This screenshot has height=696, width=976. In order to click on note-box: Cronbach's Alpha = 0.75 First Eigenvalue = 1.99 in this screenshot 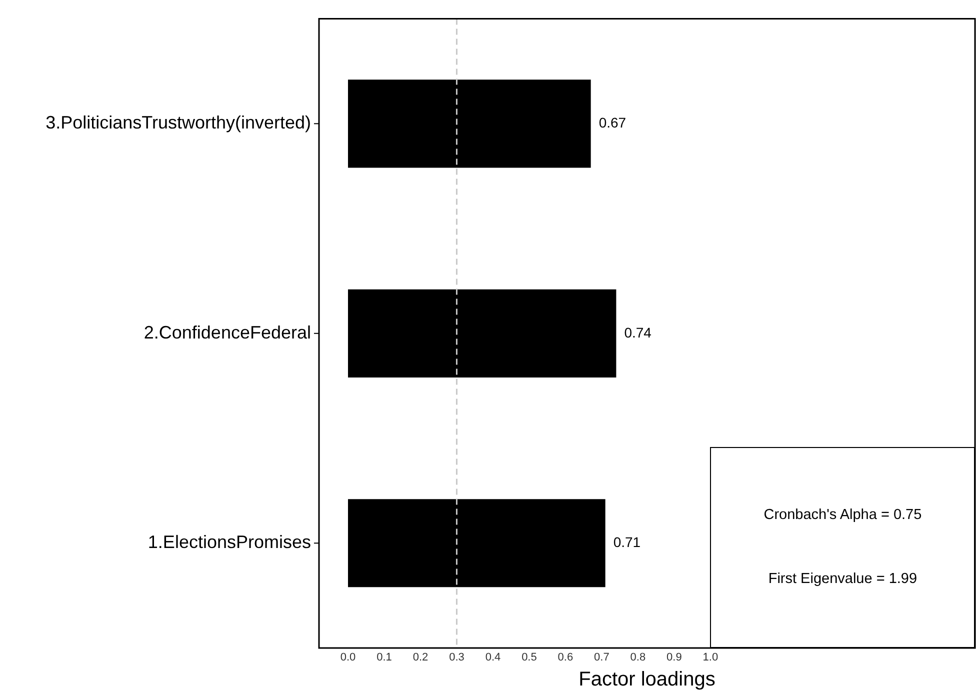, I will do `click(842, 547)`.